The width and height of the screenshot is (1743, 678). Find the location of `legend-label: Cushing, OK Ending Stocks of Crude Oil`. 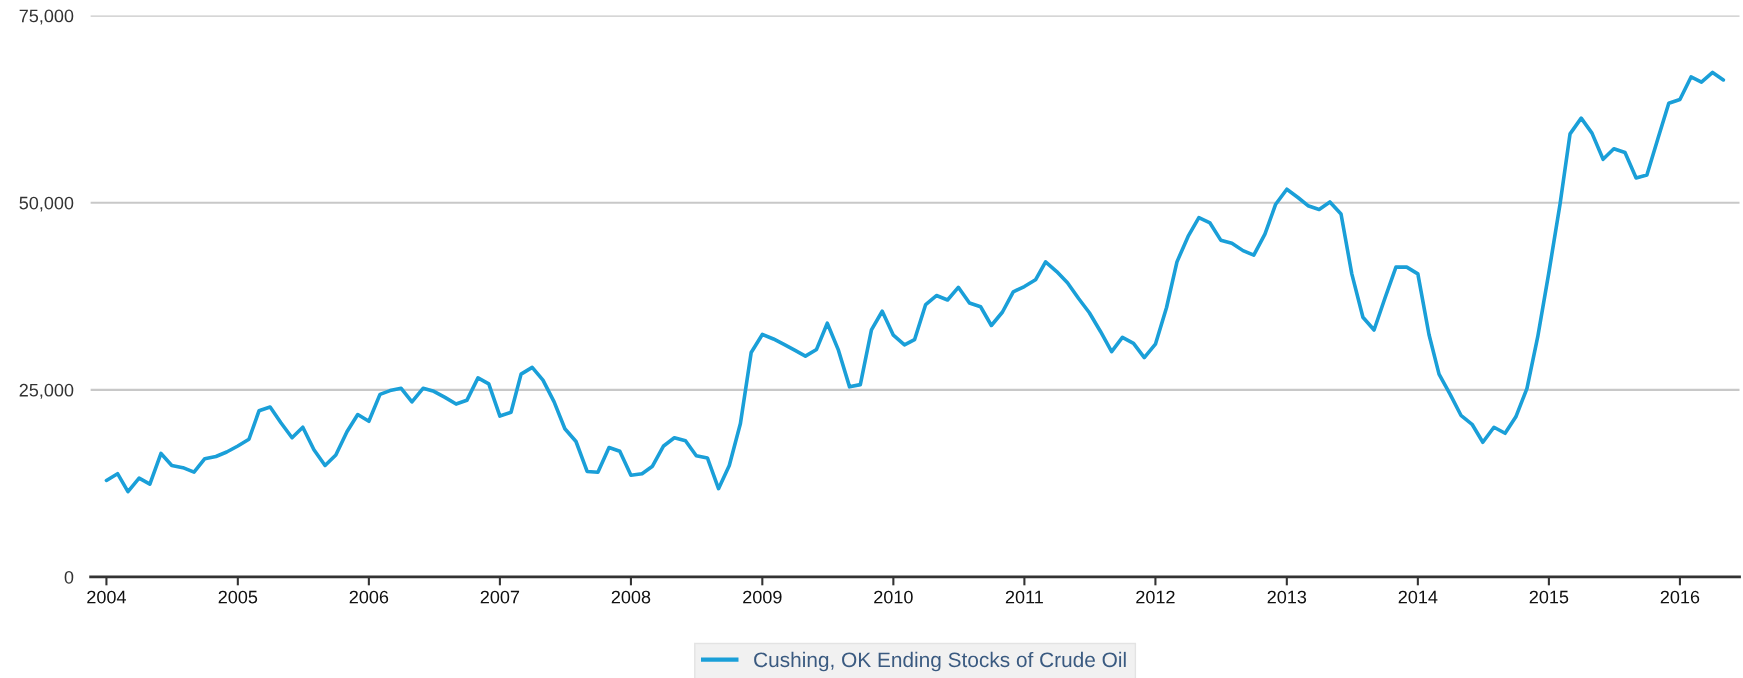

legend-label: Cushing, OK Ending Stocks of Crude Oil is located at coordinates (940, 661).